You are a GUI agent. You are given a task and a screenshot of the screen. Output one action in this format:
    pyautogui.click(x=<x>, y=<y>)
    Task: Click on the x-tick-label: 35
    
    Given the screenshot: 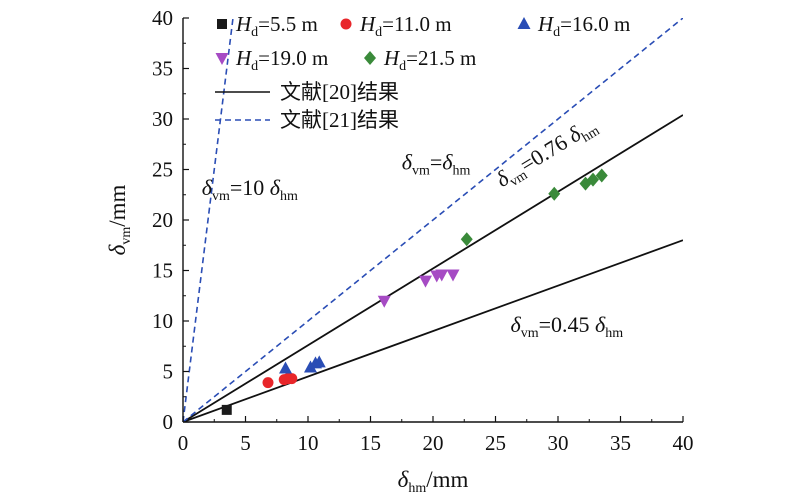 What is the action you would take?
    pyautogui.click(x=620, y=443)
    